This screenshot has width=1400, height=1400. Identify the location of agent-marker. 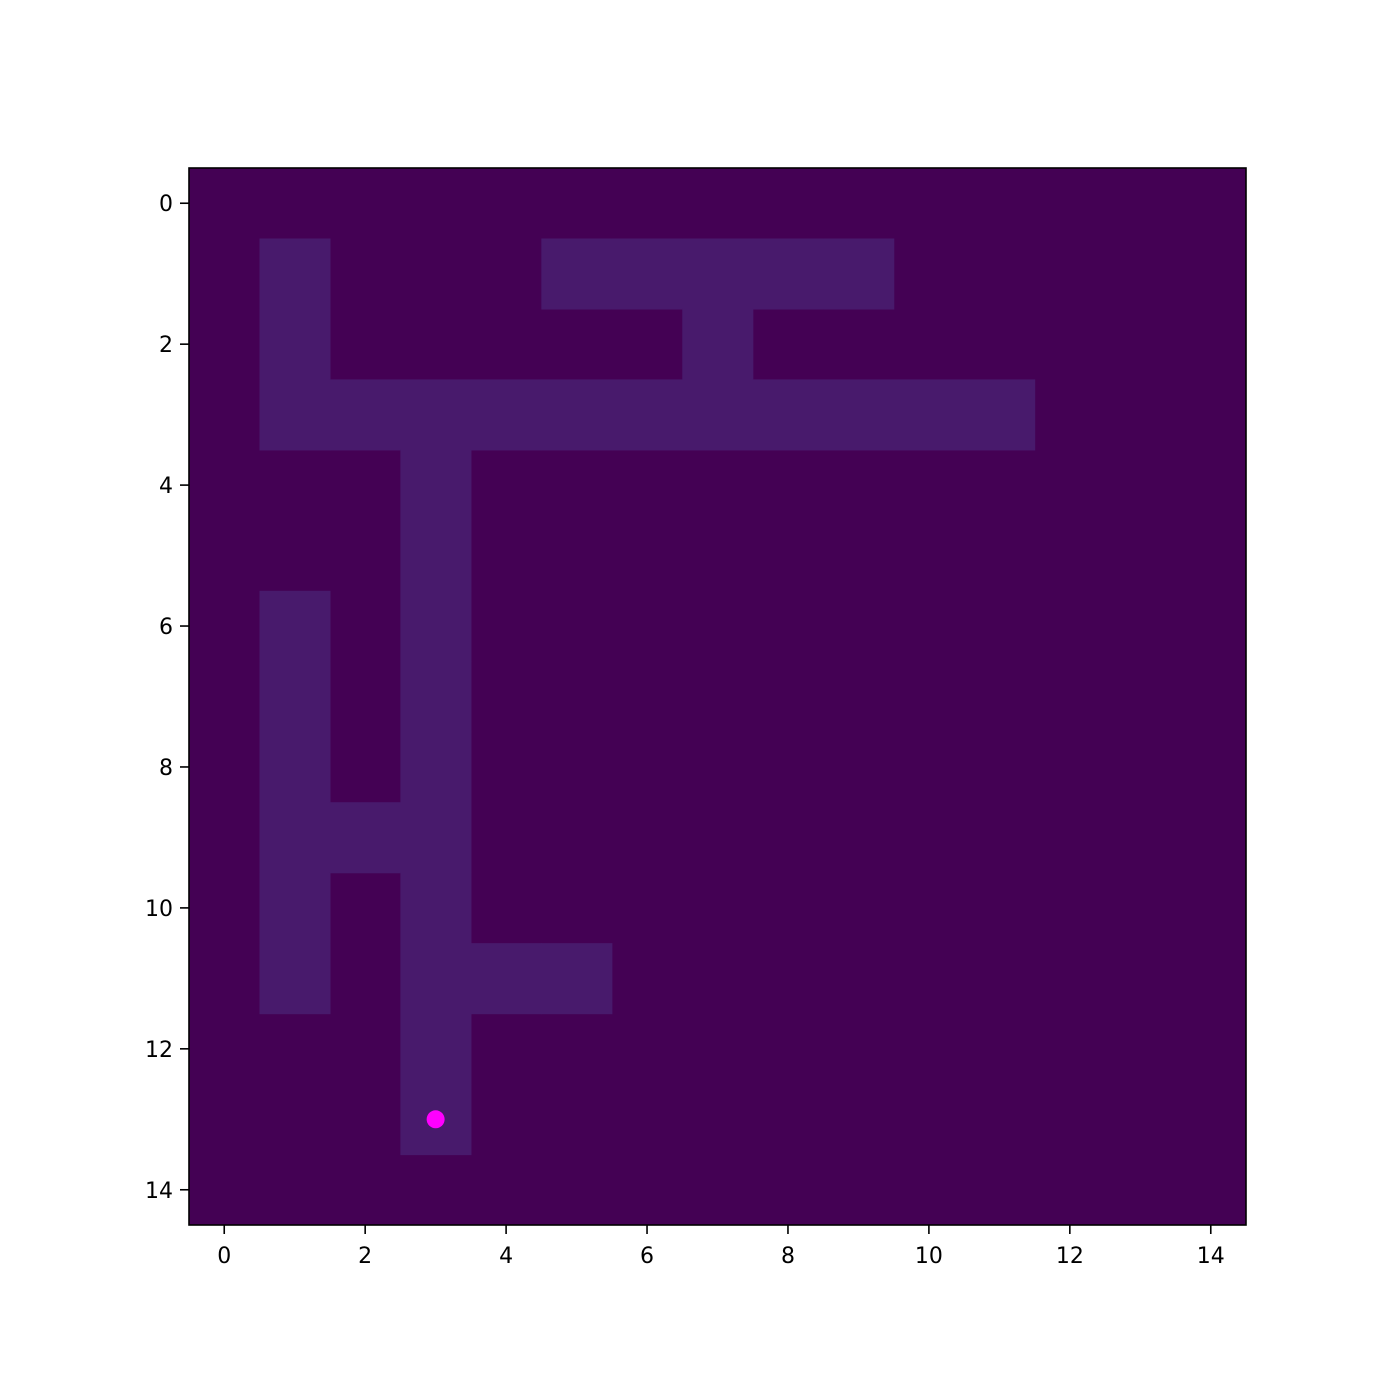
(435, 1119).